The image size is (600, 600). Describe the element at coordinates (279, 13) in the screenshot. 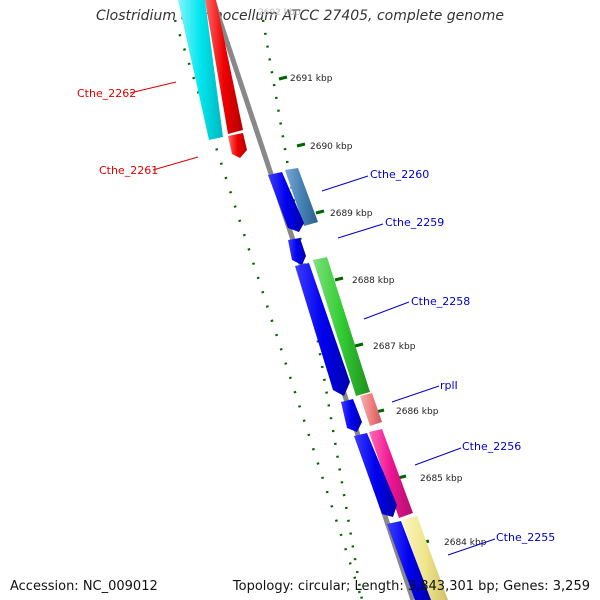

I see `scale-label-top: 2692 kbp` at that location.